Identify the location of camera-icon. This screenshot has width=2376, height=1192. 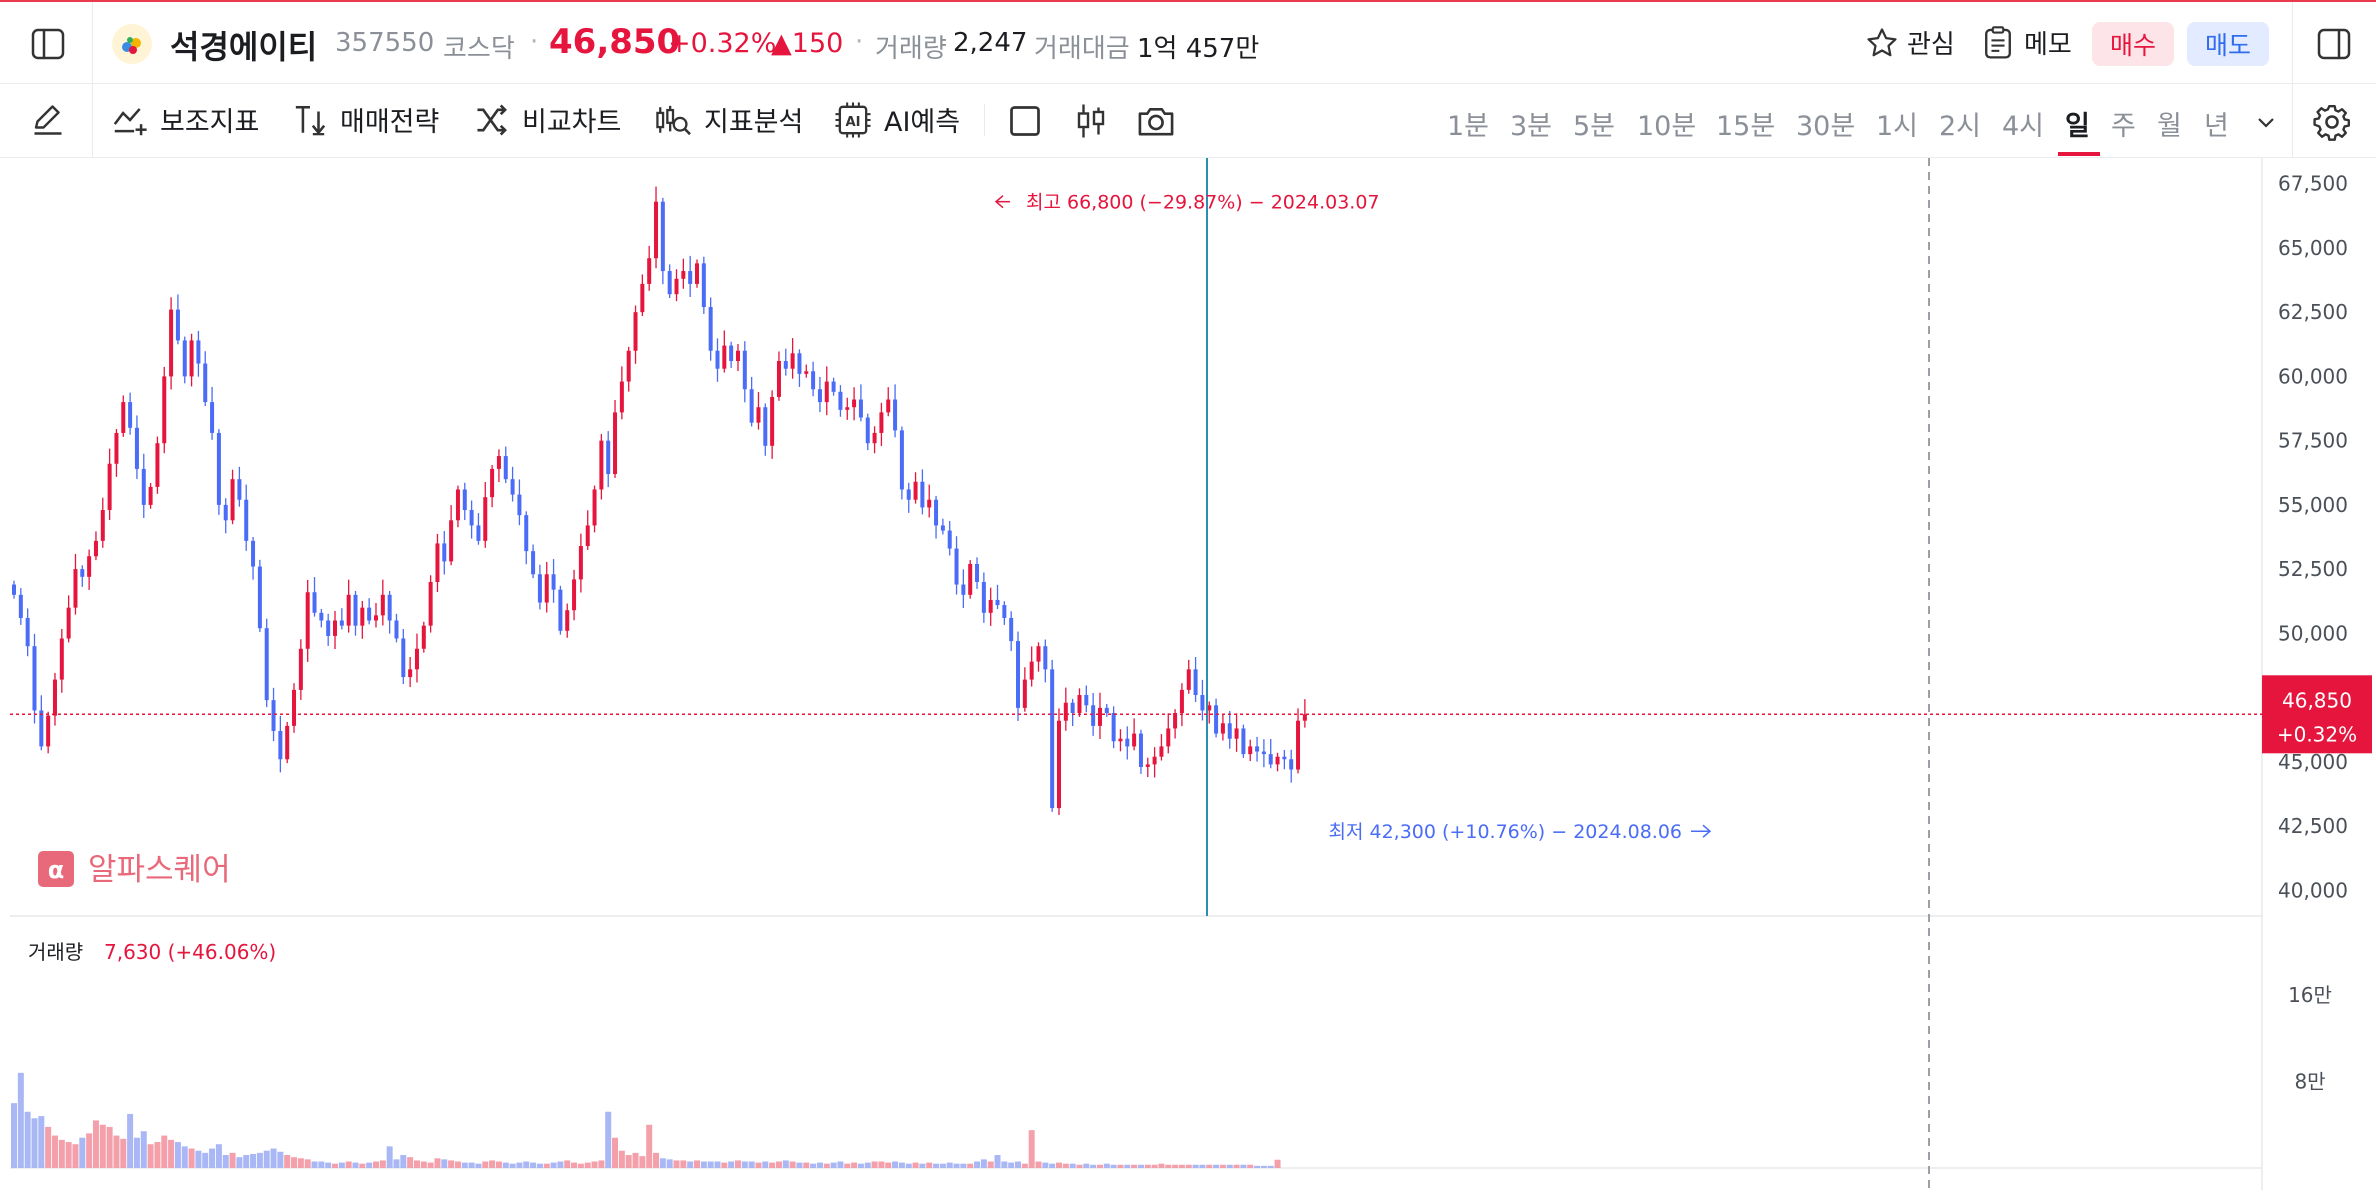
(1156, 121).